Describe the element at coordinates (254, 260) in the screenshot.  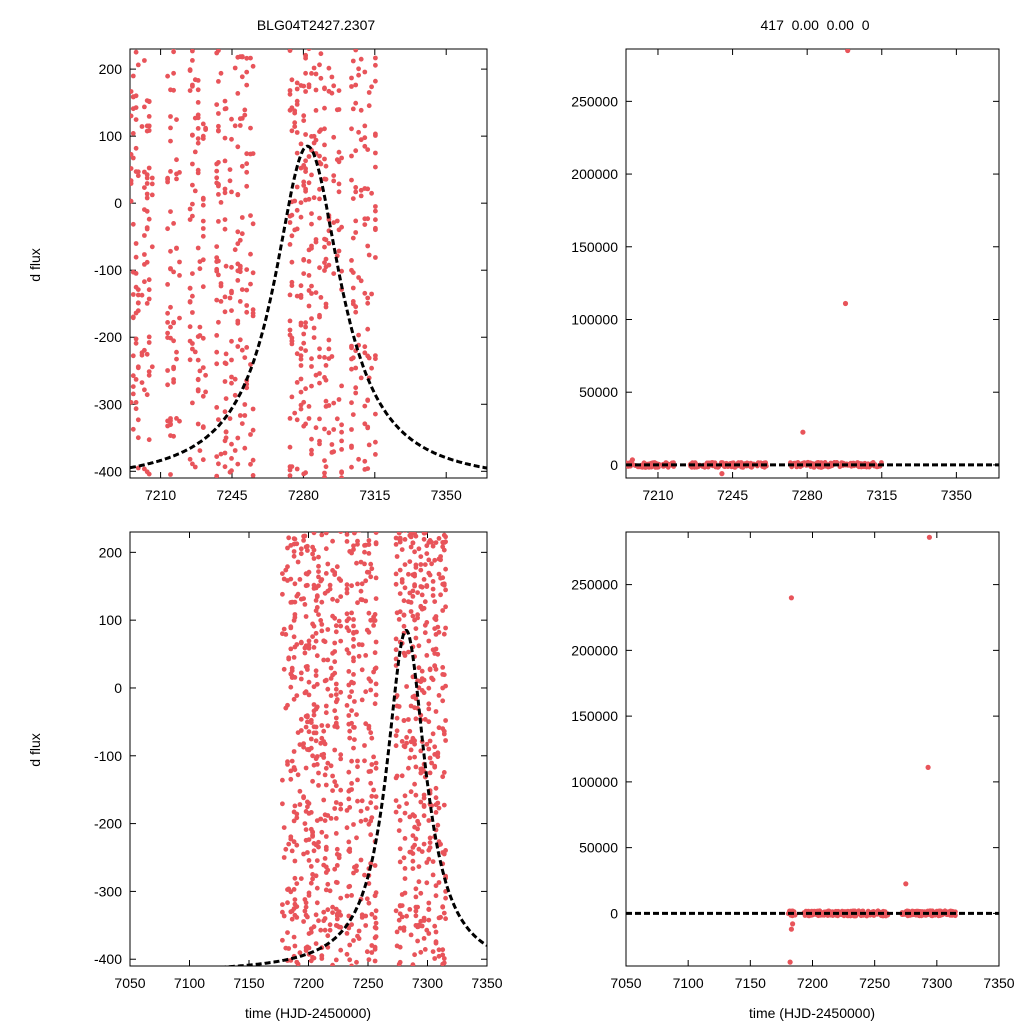
I see `data-points` at that location.